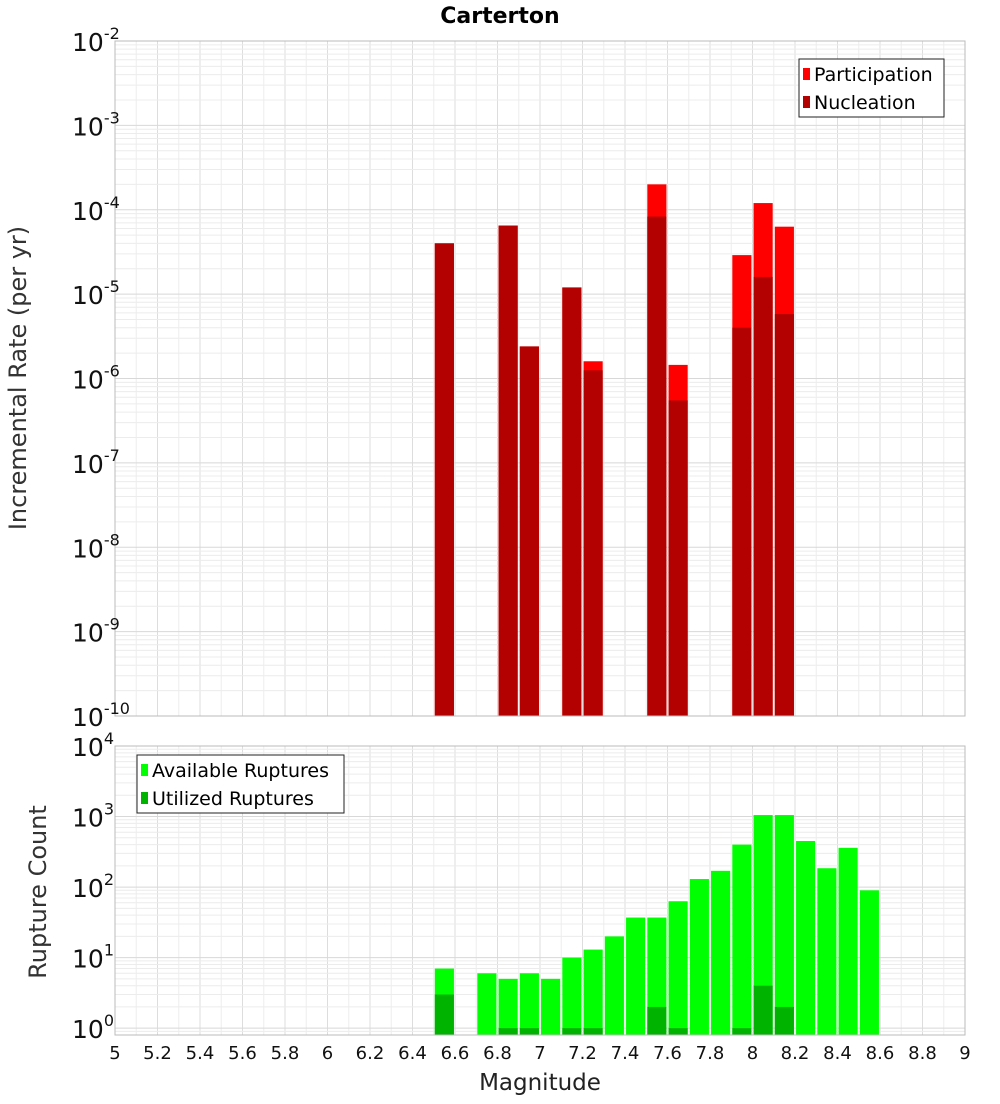 This screenshot has height=1104, width=1000. I want to click on x-tick-label: 5.4, so click(200, 1053).